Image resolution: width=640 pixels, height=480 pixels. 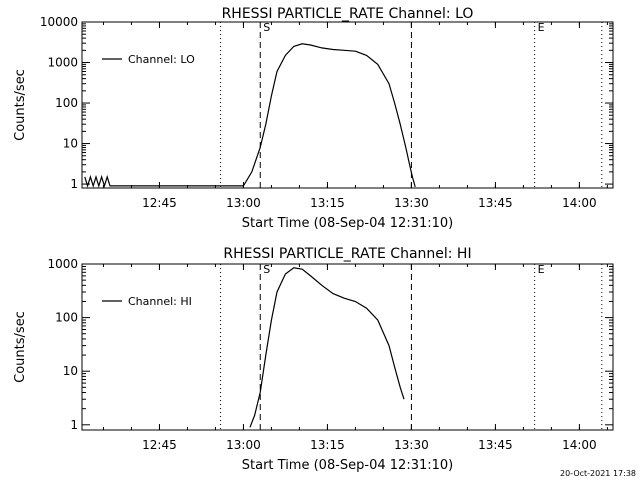 I want to click on legend-label: Channel: LO, so click(x=161, y=59).